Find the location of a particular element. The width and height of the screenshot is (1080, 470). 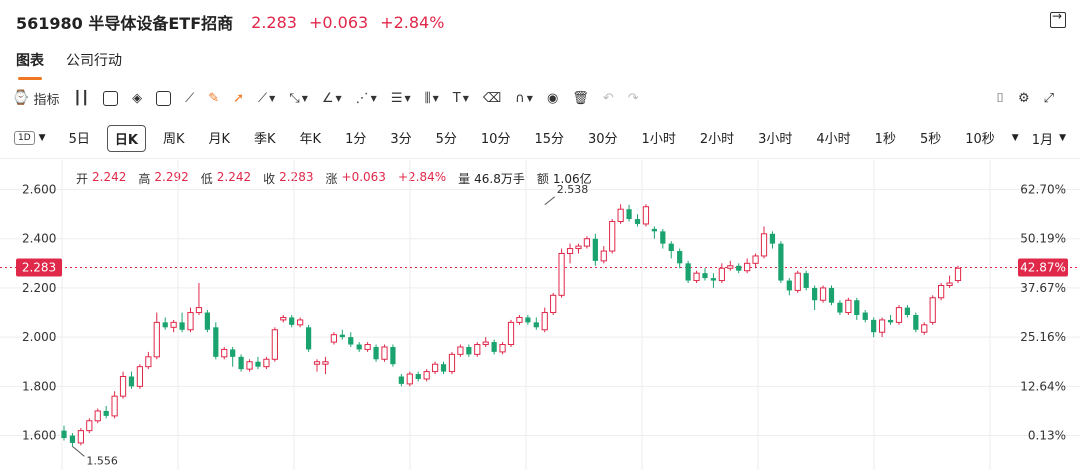

line-chart-icon: ⟋ is located at coordinates (190, 98).